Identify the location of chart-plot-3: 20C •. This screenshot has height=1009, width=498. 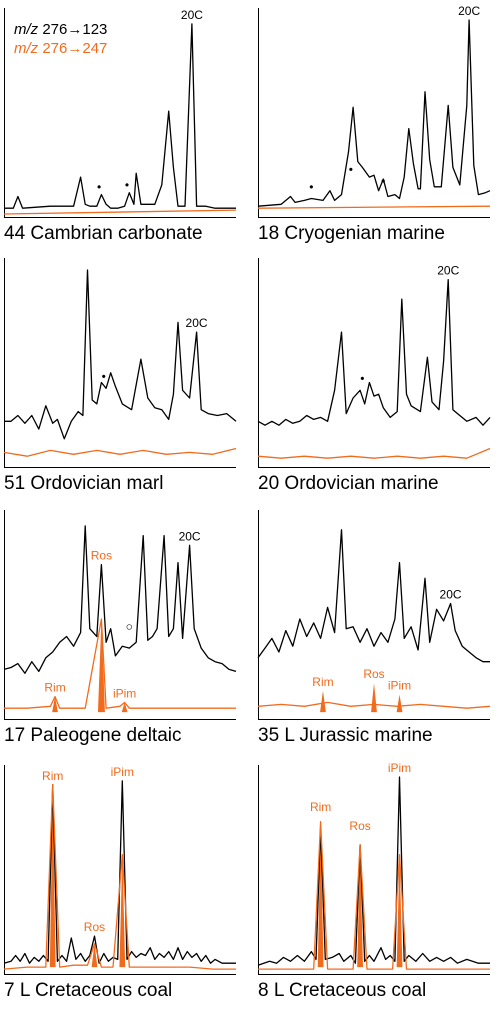
(120, 363).